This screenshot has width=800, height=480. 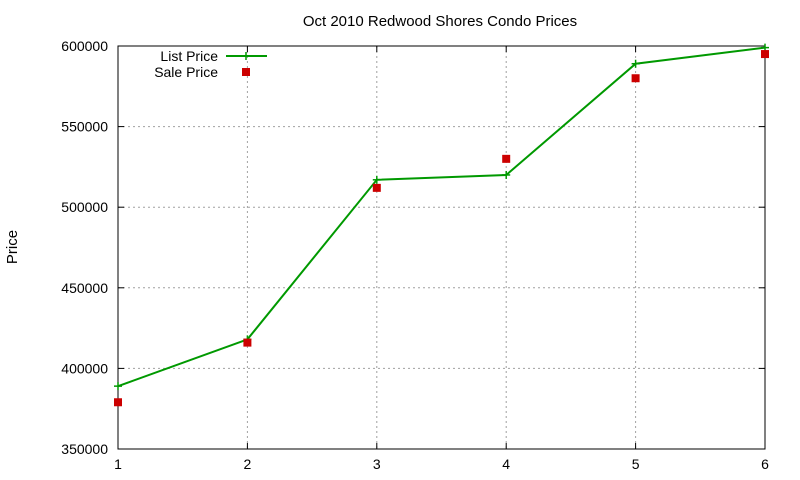 I want to click on x-tick-label: 1, so click(x=118, y=464).